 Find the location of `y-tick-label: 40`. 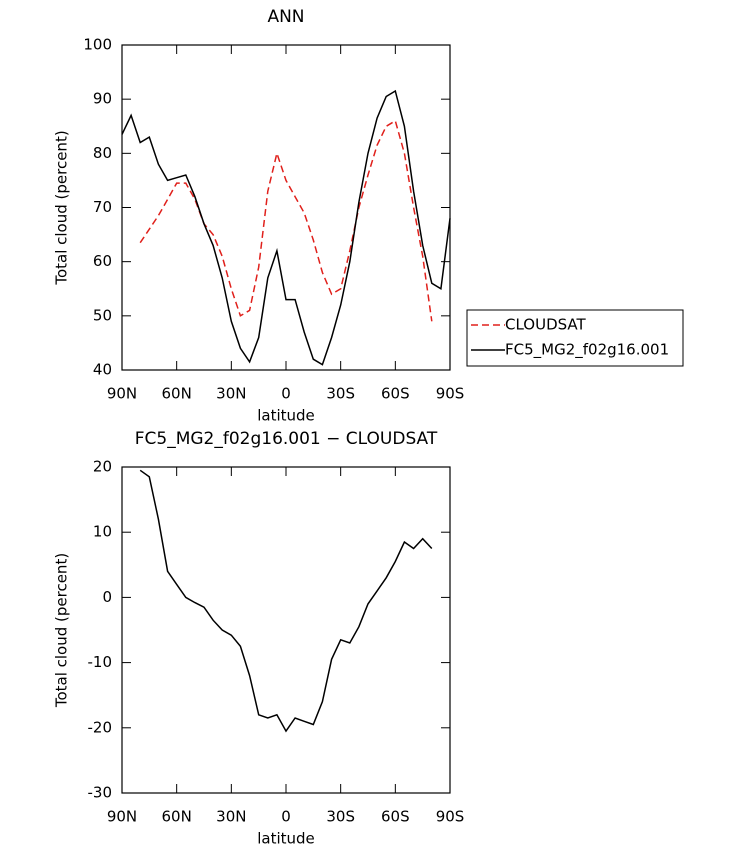

y-tick-label: 40 is located at coordinates (102, 370).